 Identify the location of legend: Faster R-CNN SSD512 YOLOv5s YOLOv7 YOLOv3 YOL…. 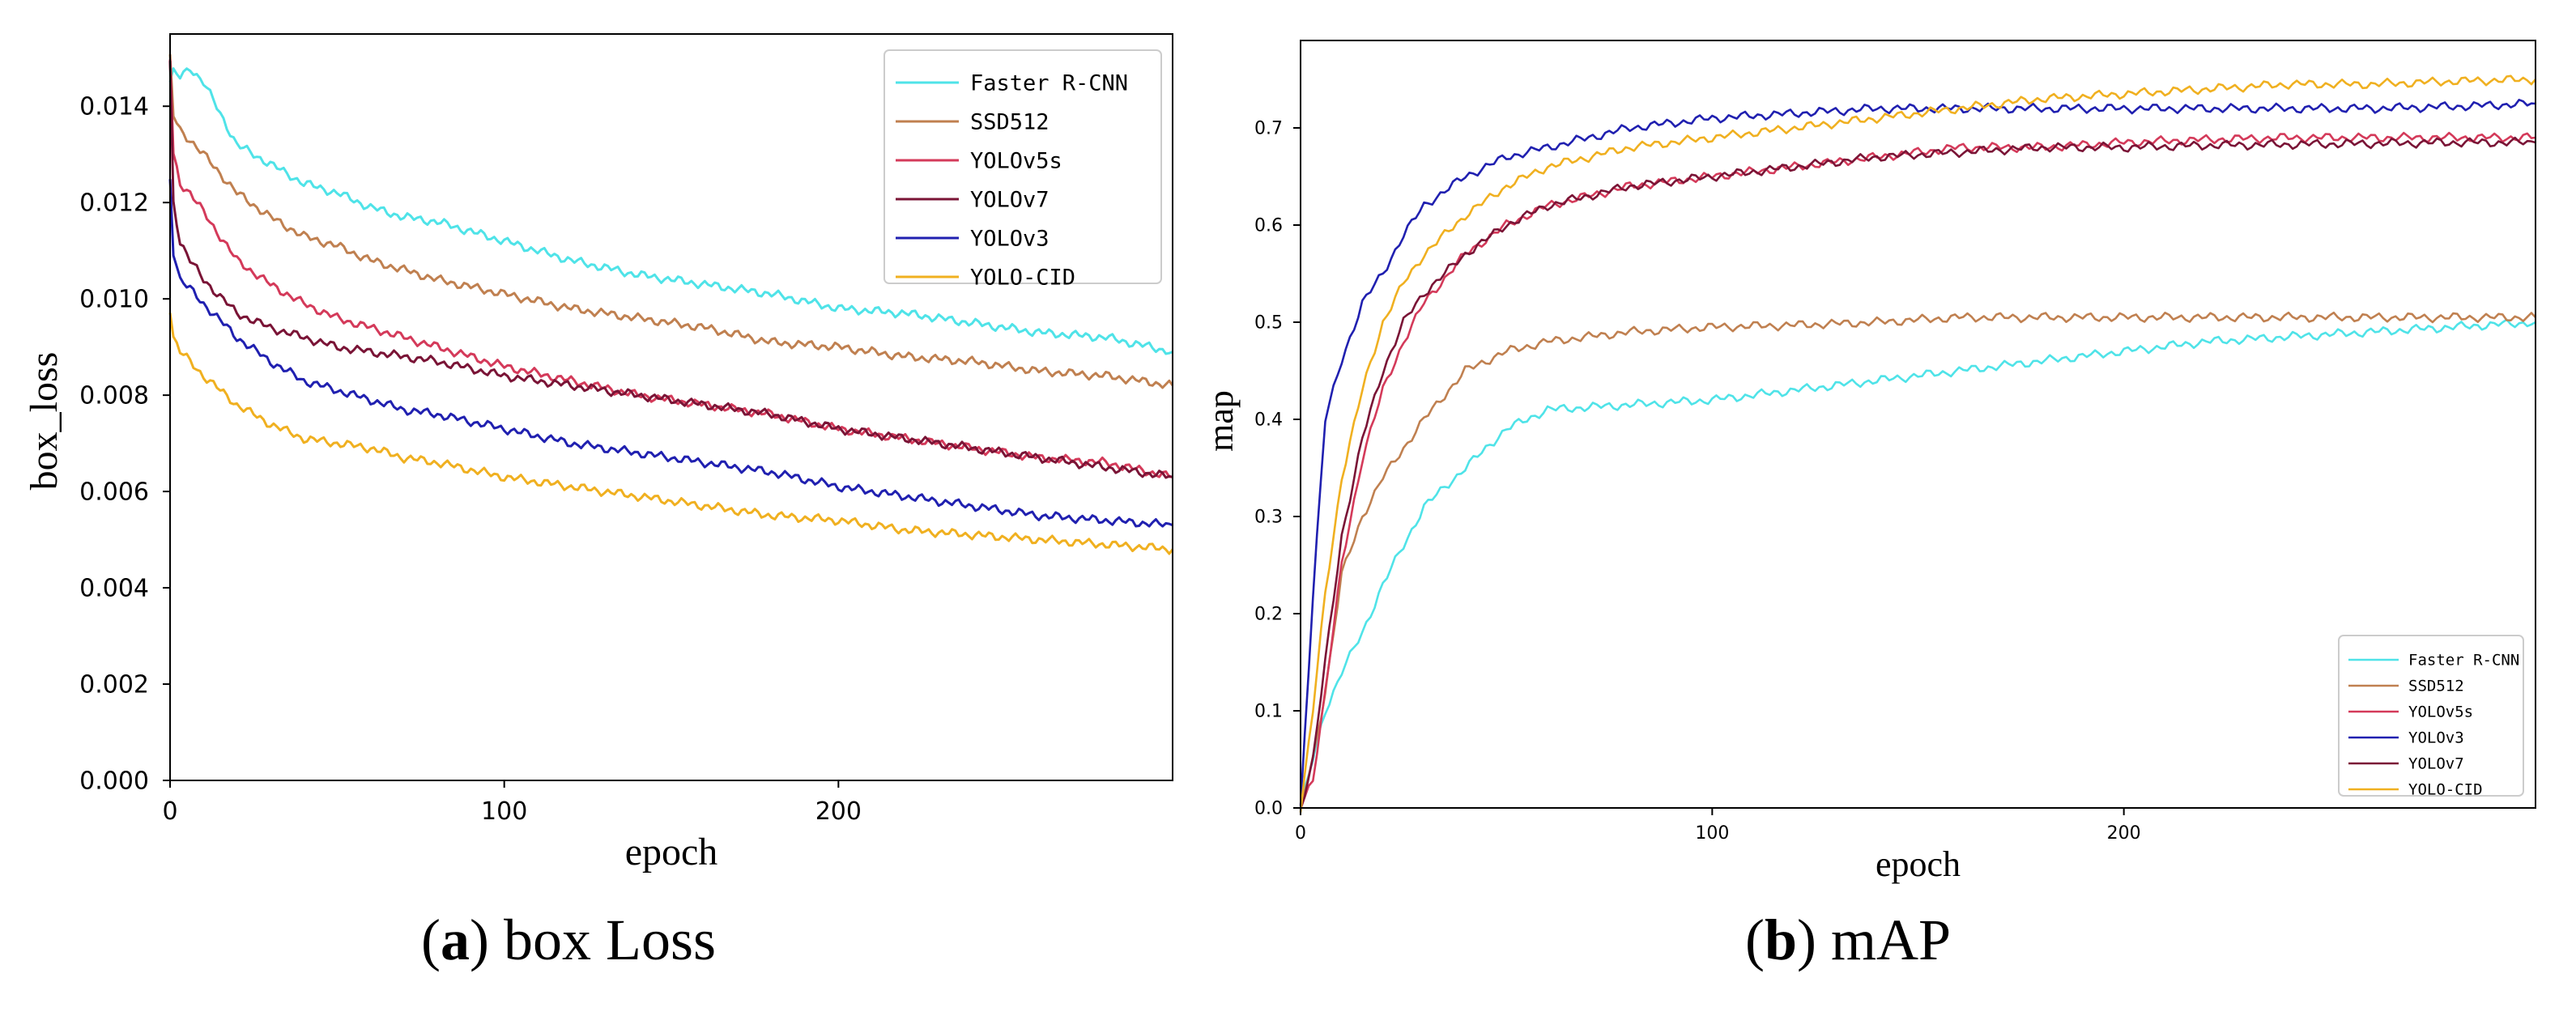
(1023, 169).